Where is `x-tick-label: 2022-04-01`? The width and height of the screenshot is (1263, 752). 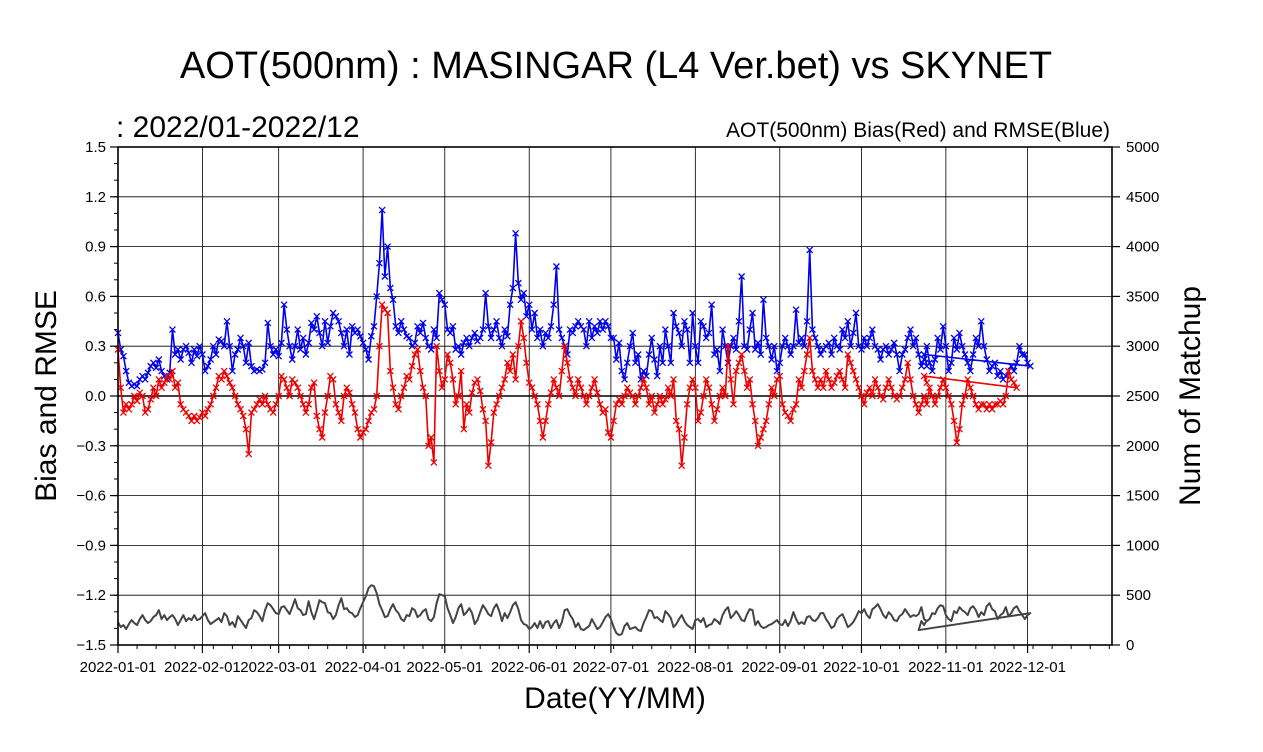 x-tick-label: 2022-04-01 is located at coordinates (363, 667).